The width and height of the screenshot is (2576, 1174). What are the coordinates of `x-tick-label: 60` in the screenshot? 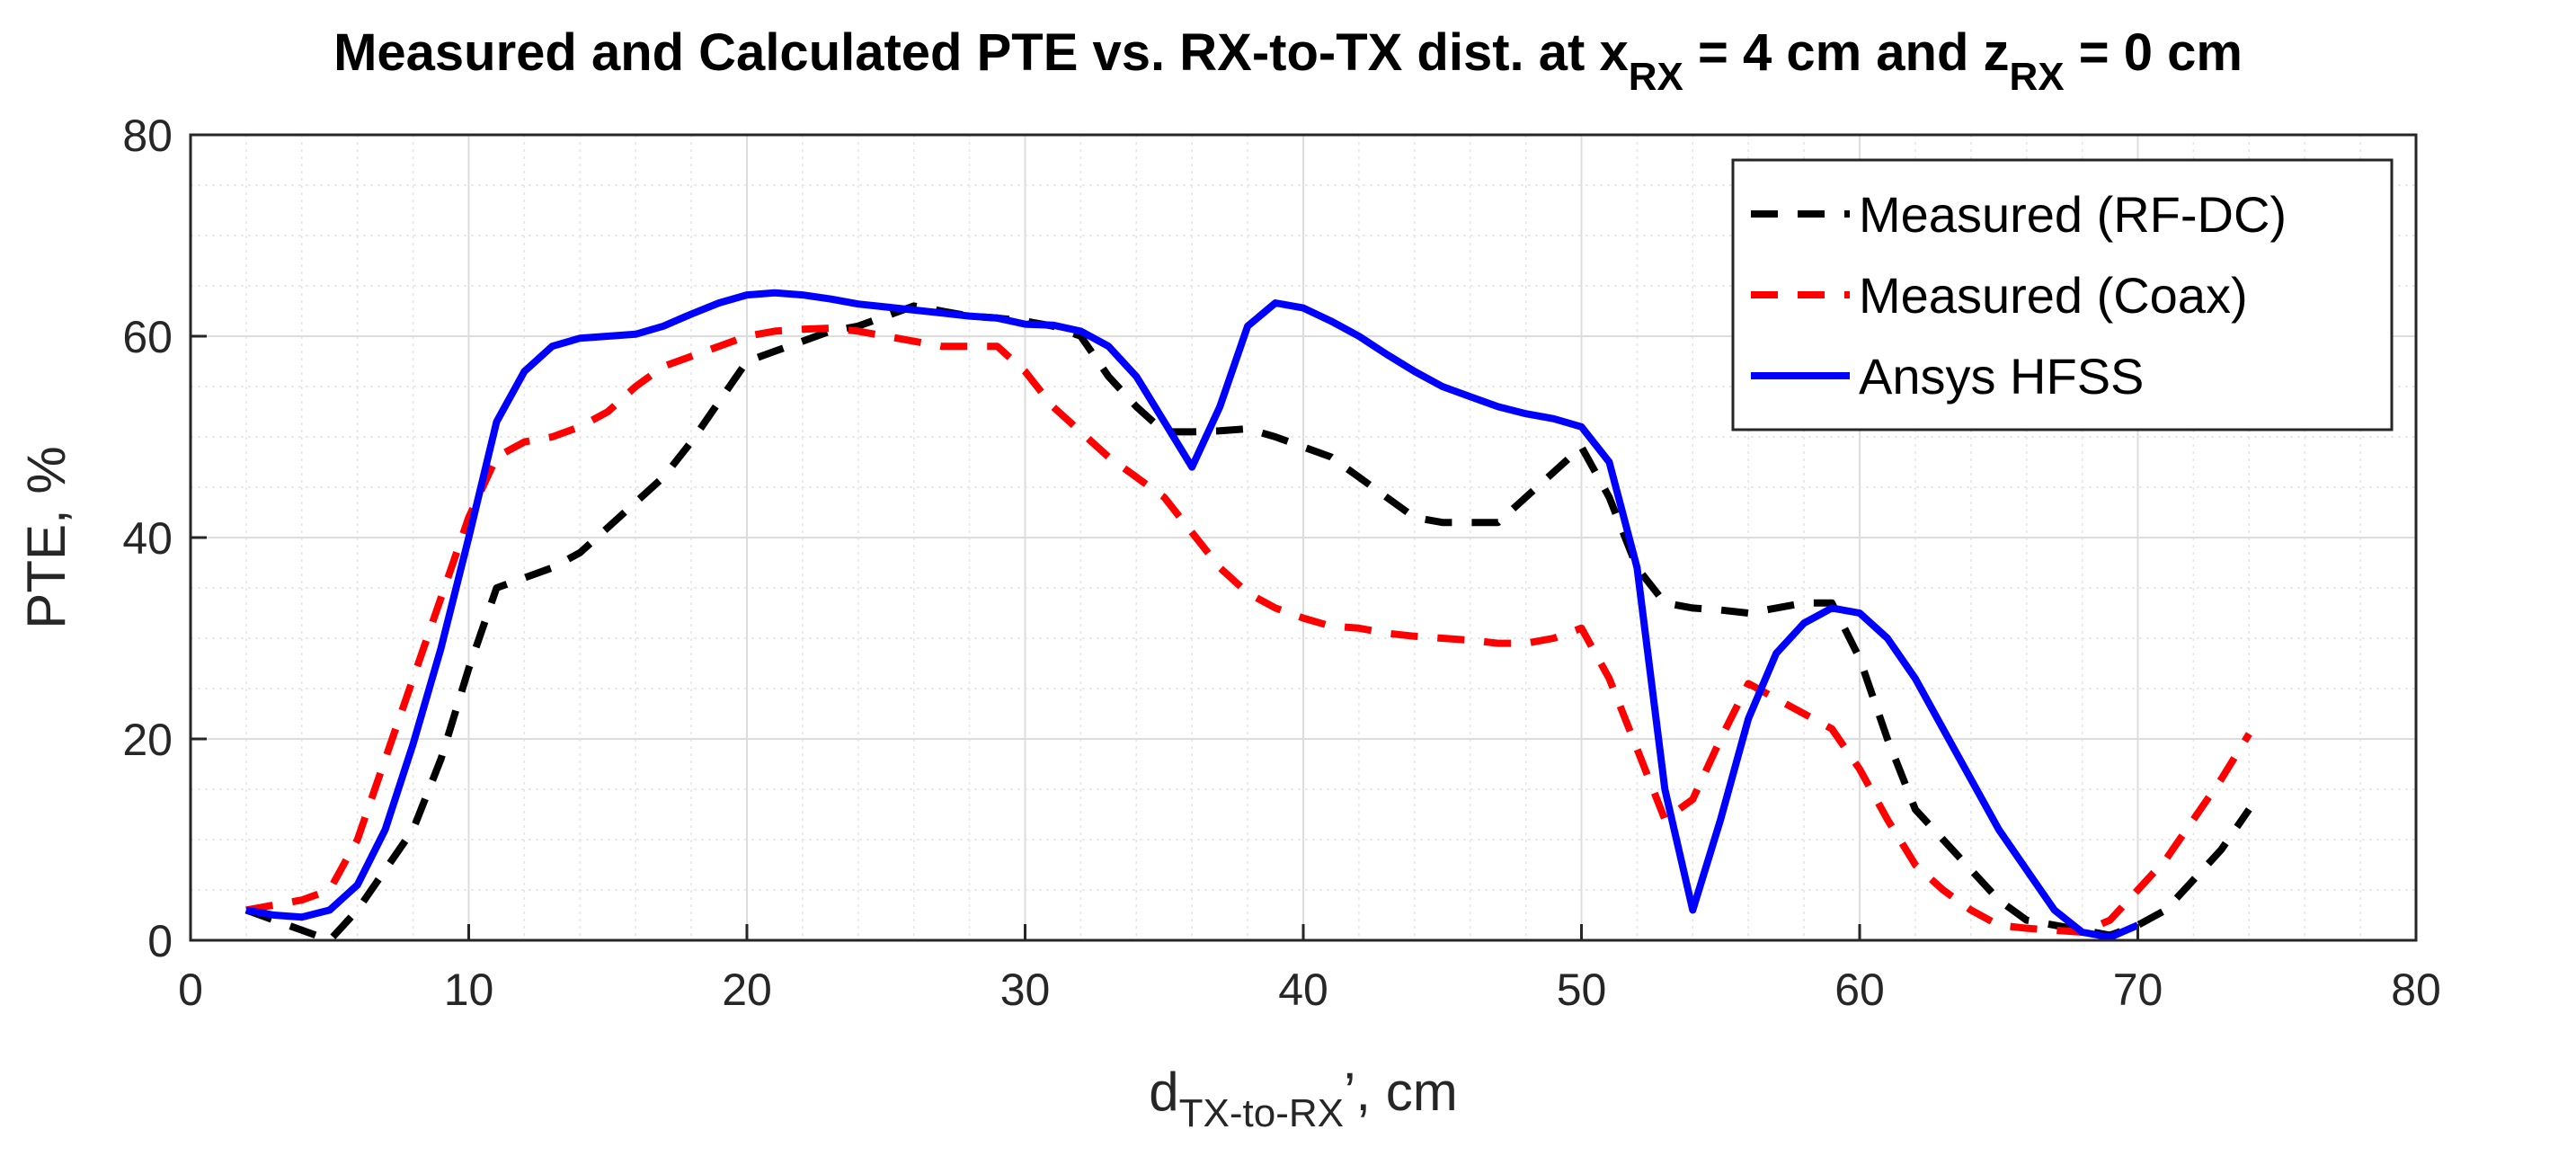 It's located at (1859, 990).